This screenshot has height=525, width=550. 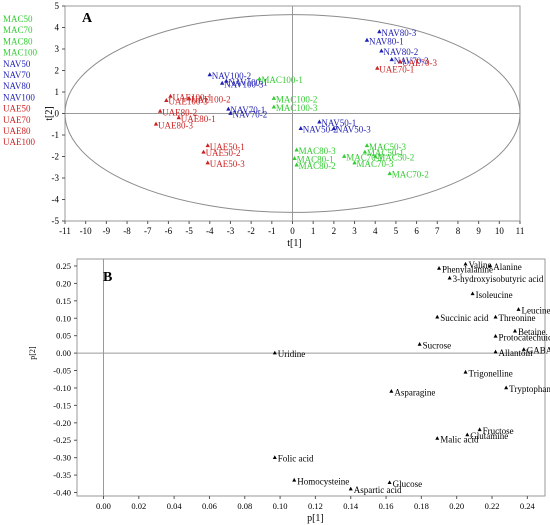 What do you see at coordinates (320, 130) in the screenshot?
I see `score-point-label: NAV50-2` at bounding box center [320, 130].